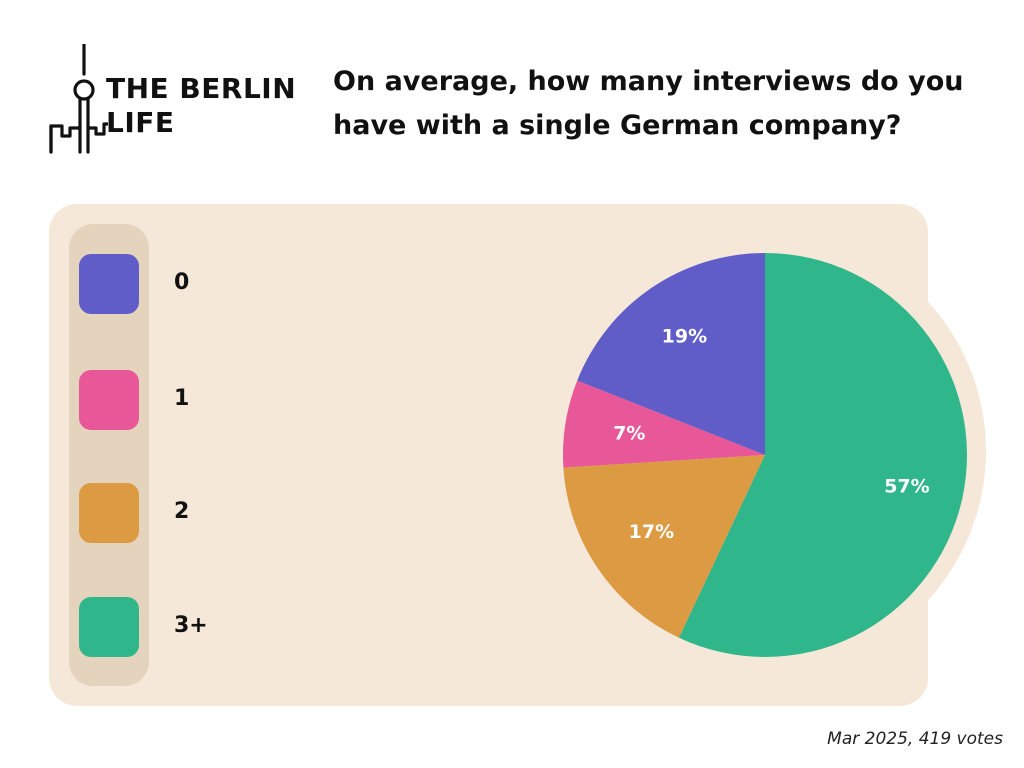 The width and height of the screenshot is (1024, 768). I want to click on legend-label-1: 1, so click(182, 398).